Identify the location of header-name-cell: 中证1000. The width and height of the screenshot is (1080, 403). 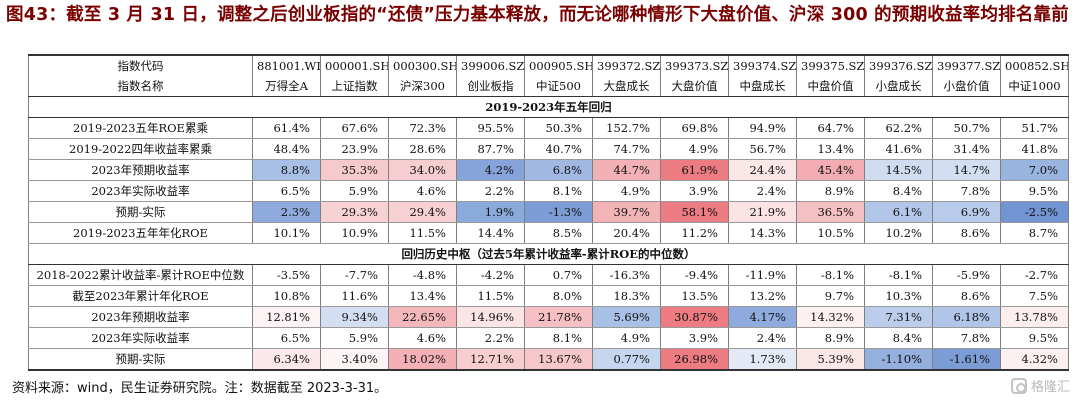
(1034, 86).